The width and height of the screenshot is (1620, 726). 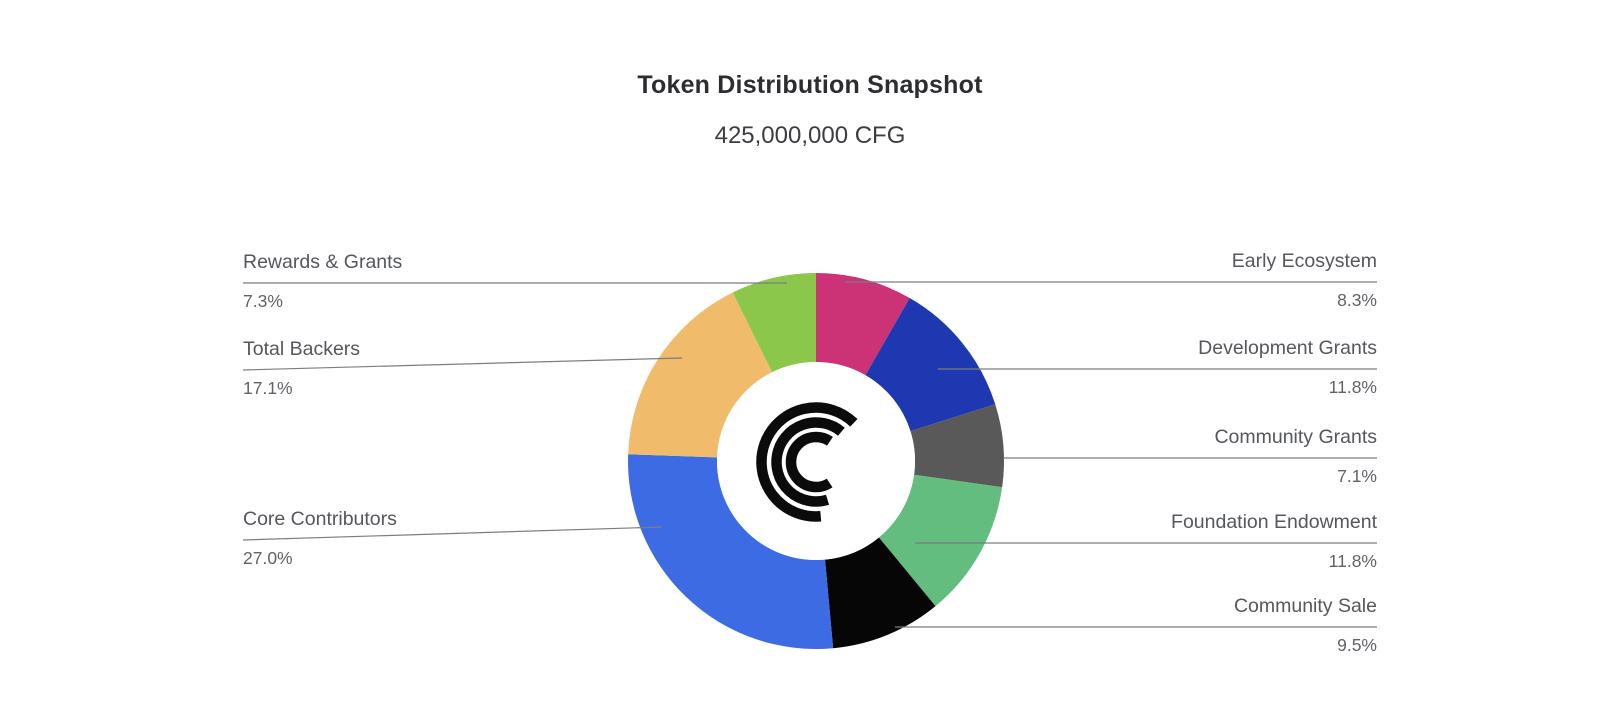 I want to click on donut-center, so click(x=816, y=461).